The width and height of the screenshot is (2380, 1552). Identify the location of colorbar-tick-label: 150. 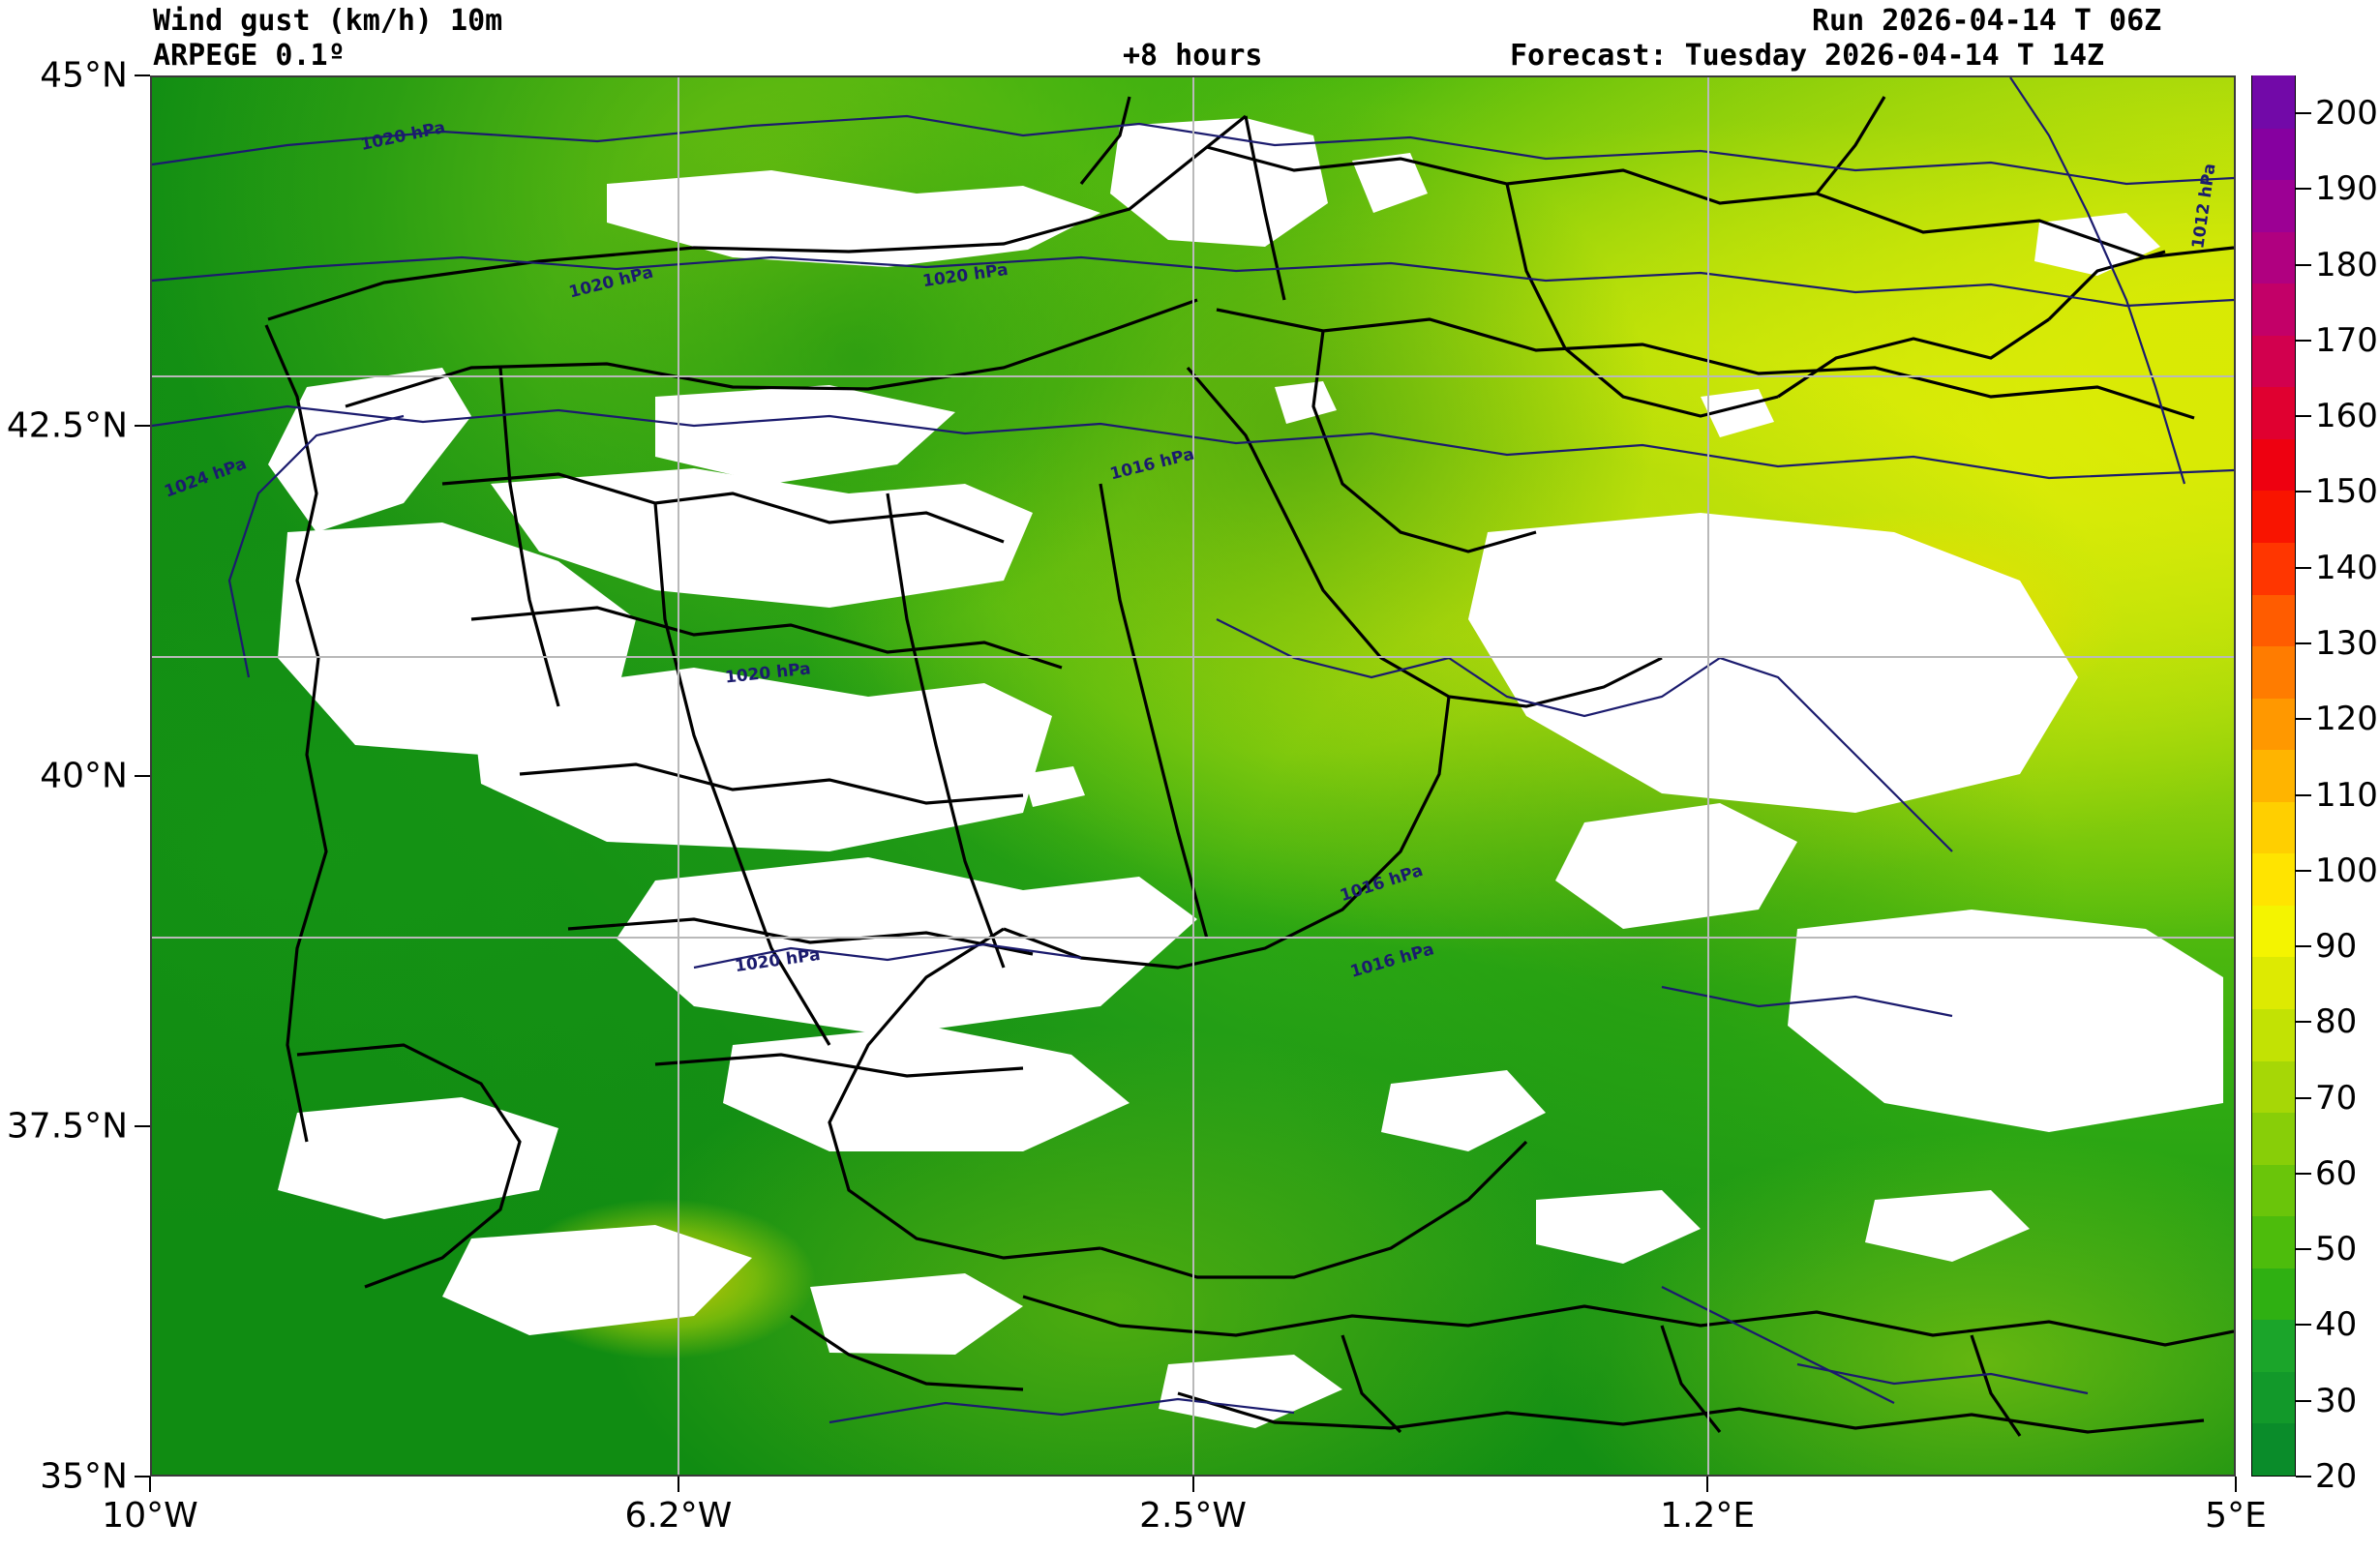
(2347, 492).